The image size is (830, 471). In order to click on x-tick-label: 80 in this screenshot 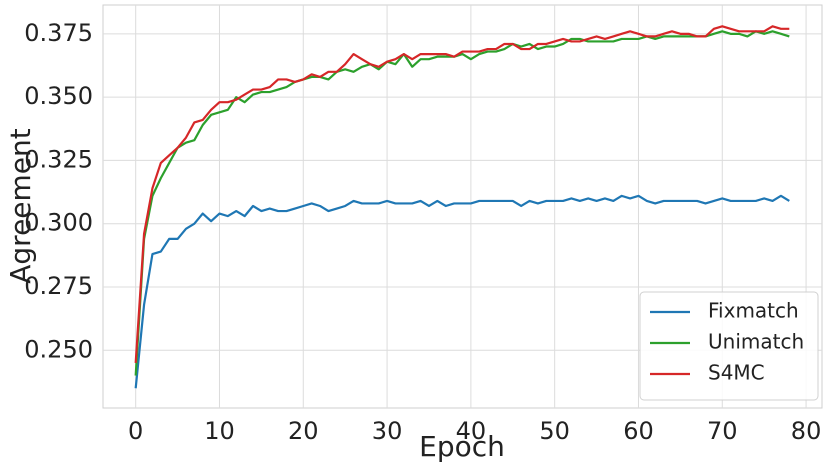, I will do `click(806, 431)`.